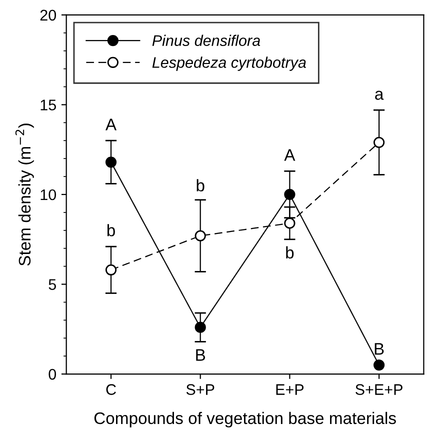 The height and width of the screenshot is (439, 428). Describe the element at coordinates (245, 420) in the screenshot. I see `x-axis-title: Compounds of vegetation base materials` at that location.